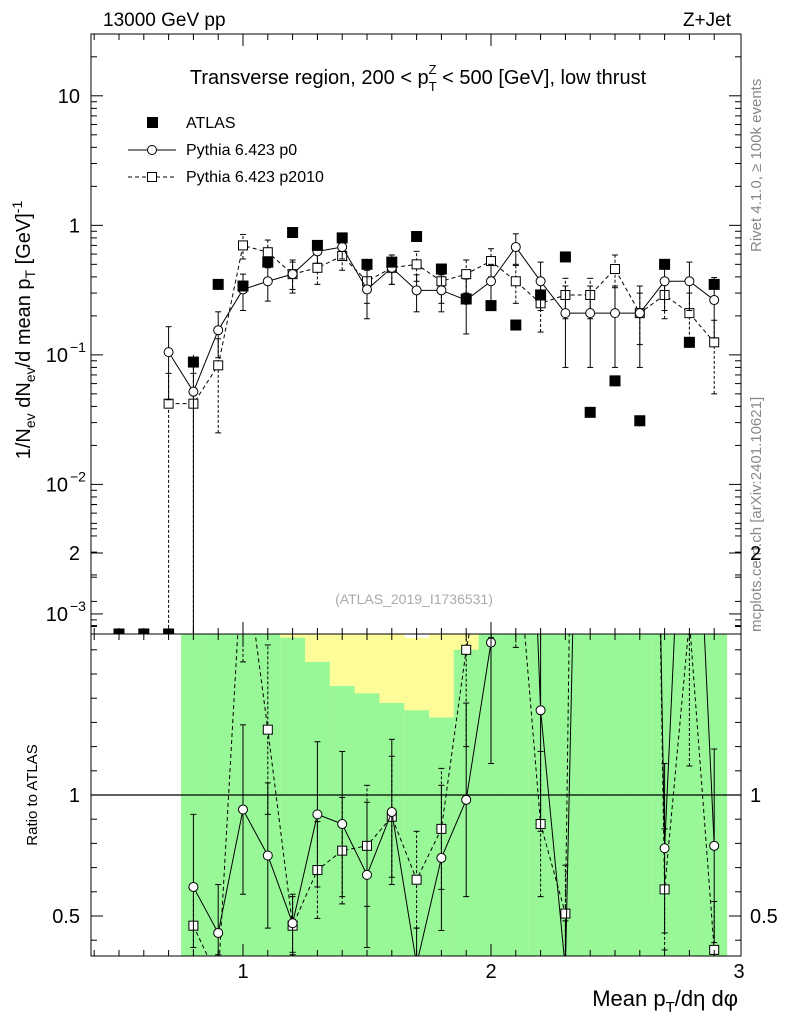  I want to click on mcplots-side-label: mcplots.cern.ch [arXiv:2401.10621], so click(756, 514).